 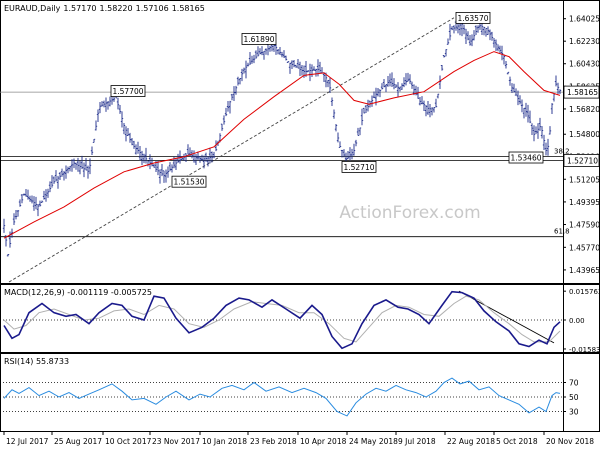 What do you see at coordinates (323, 441) in the screenshot?
I see `x-tick-label: 10 Apr 2018` at bounding box center [323, 441].